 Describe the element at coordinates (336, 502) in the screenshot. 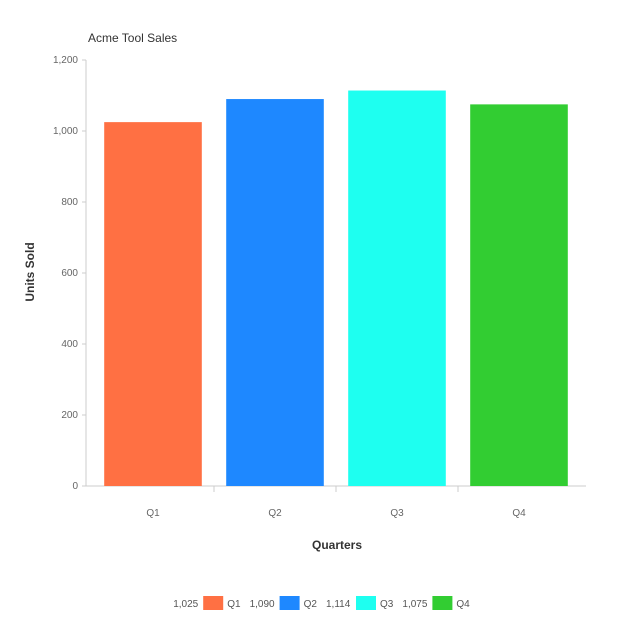

I see `x-axis: Q1 Q2 Q3 Q4` at that location.